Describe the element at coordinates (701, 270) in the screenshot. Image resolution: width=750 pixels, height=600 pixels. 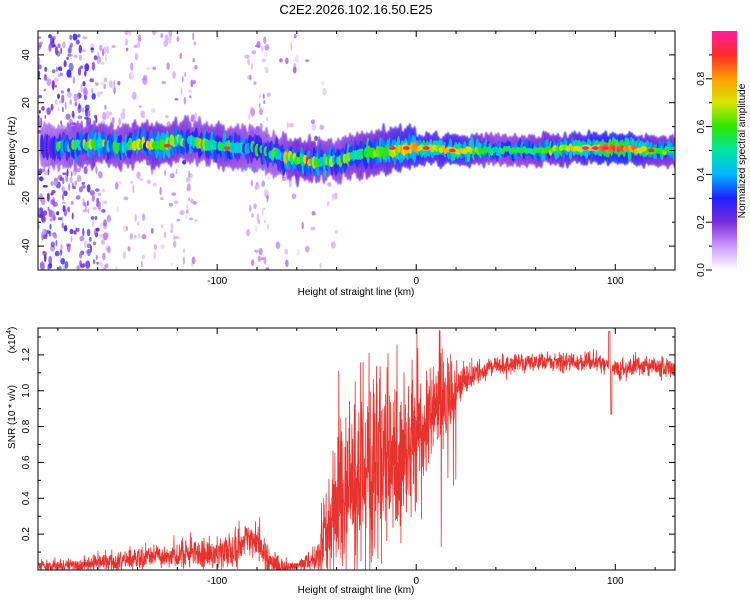
I see `colorbar-tick-label: 0.0` at that location.